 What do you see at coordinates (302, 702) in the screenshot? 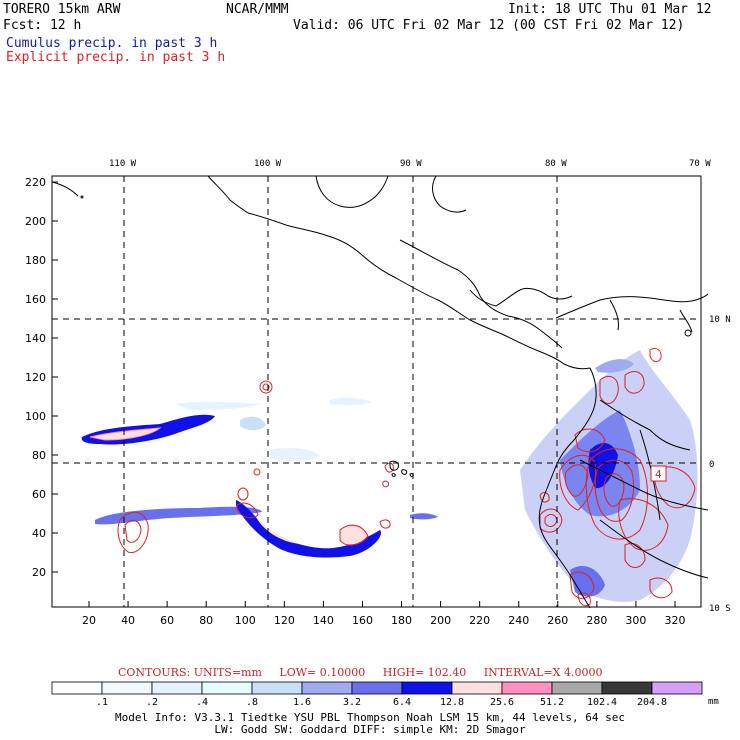
I see `colorbar-label: 1.6` at bounding box center [302, 702].